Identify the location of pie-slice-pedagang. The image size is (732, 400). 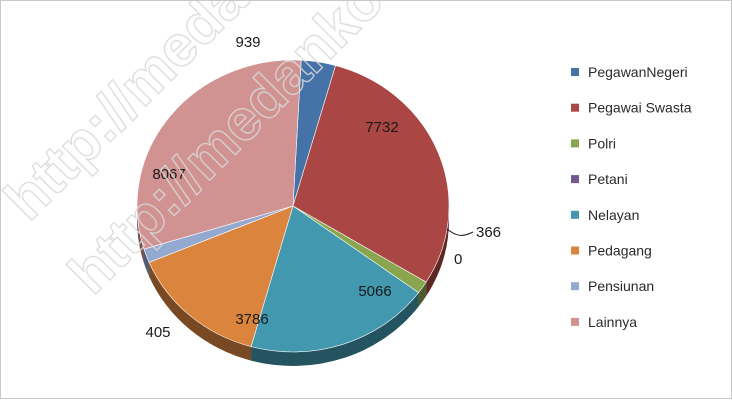
(221, 276).